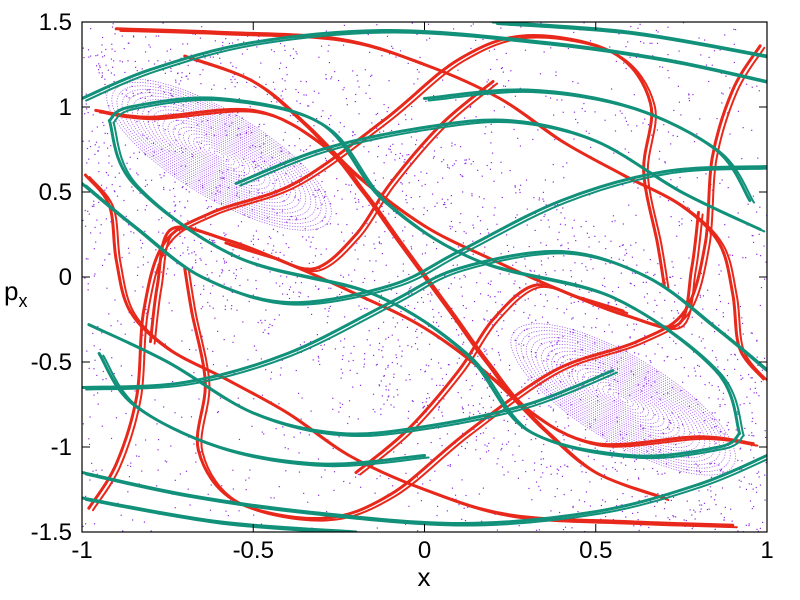  I want to click on x-tick-label: 0.5, so click(595, 550).